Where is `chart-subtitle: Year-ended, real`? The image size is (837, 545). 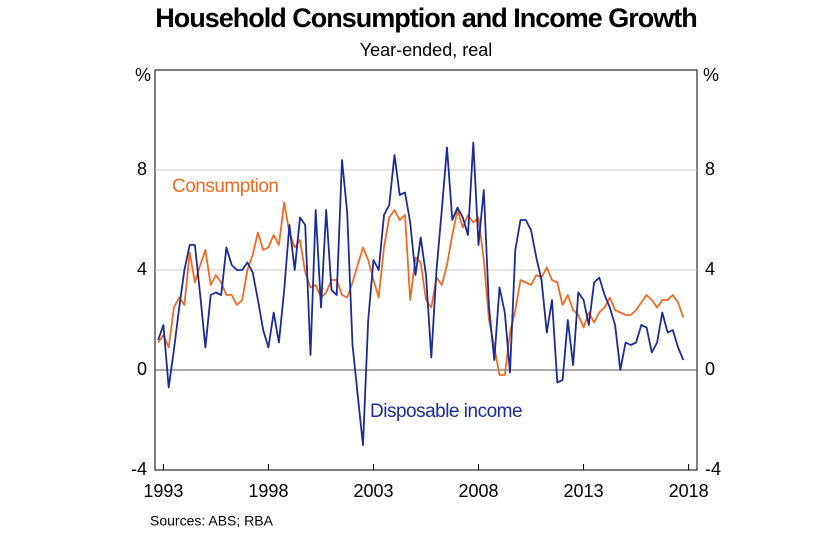 chart-subtitle: Year-ended, real is located at coordinates (426, 50).